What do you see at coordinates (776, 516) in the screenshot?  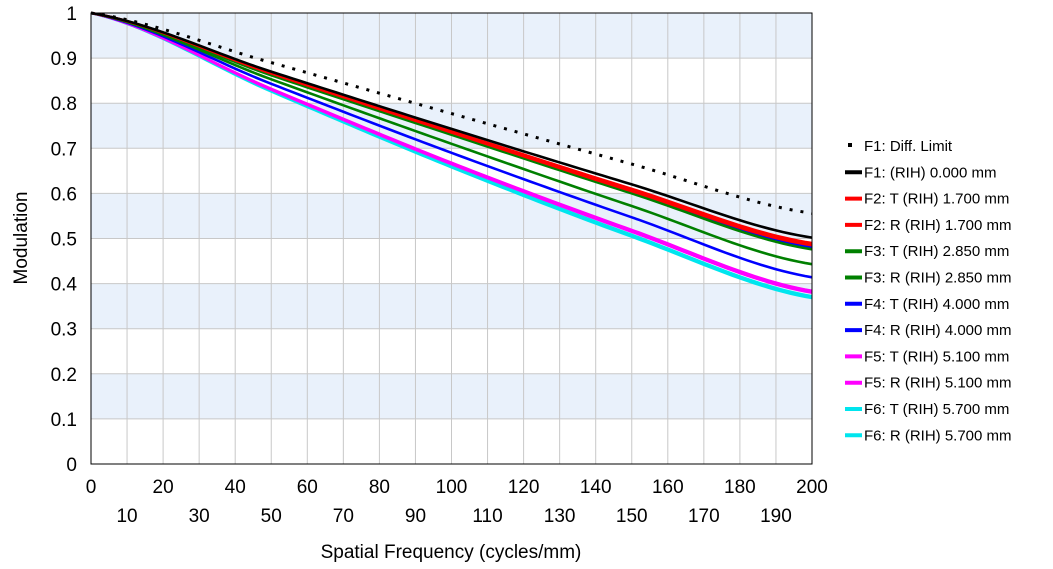 I see `x-tick-label-minor: 190` at bounding box center [776, 516].